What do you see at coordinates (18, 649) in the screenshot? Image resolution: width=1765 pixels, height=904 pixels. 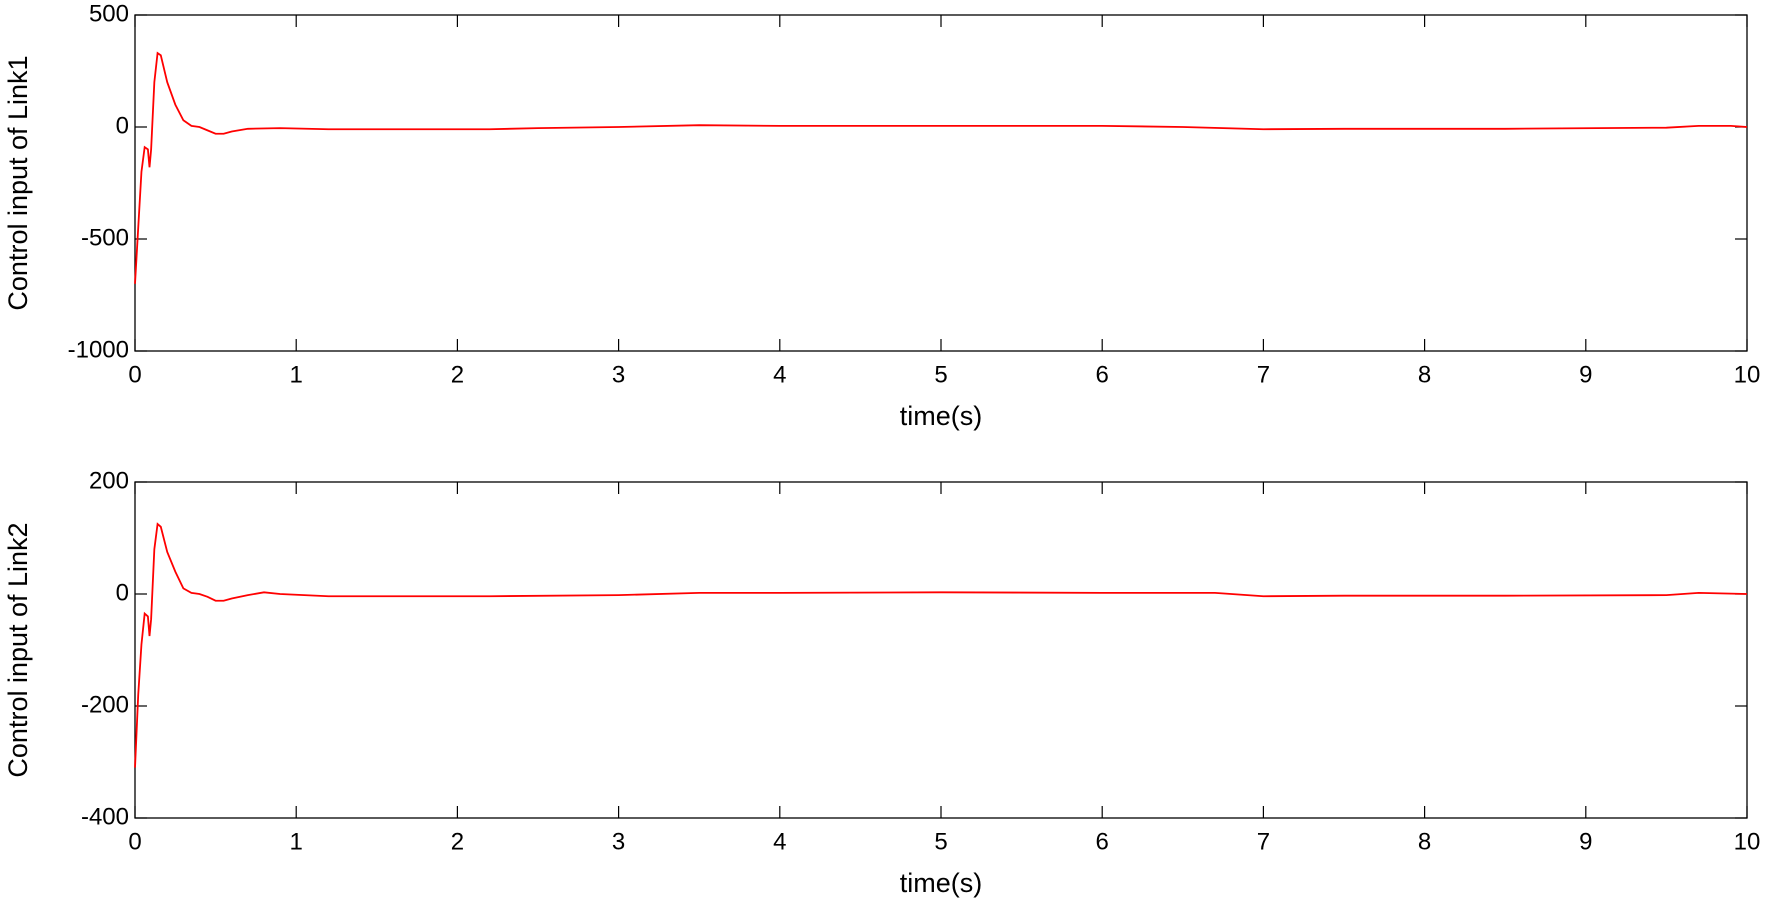 I see `y-axis-title: Control input of Link2` at bounding box center [18, 649].